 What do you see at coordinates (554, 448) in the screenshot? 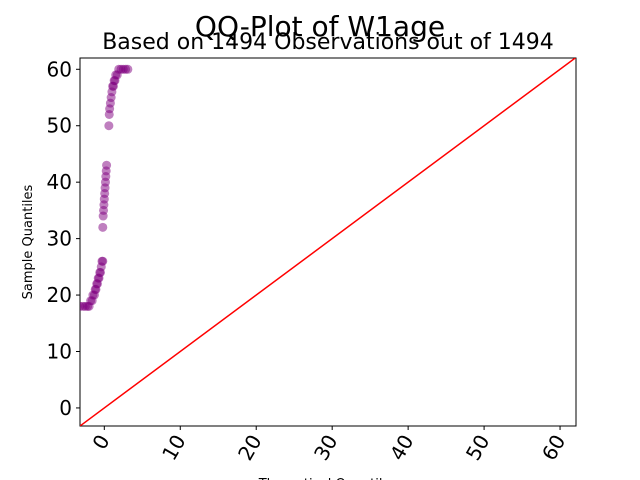
I see `x-tick-label: 60` at bounding box center [554, 448].